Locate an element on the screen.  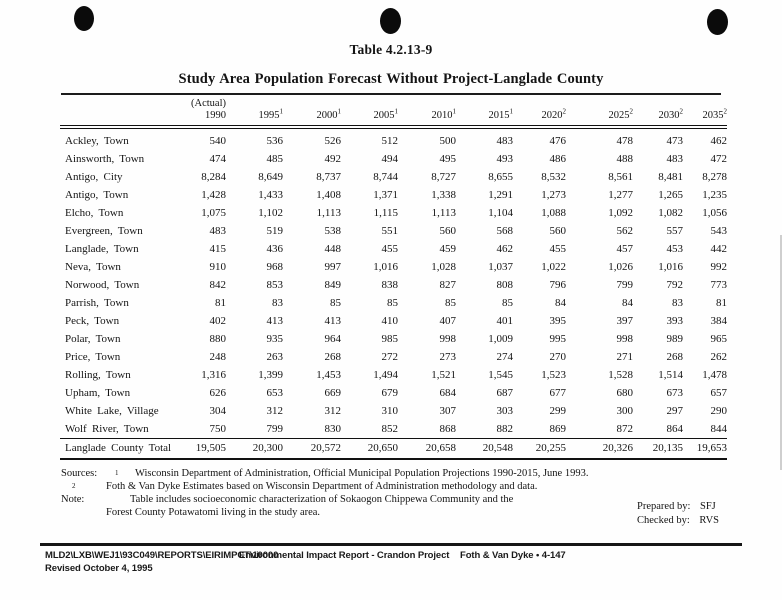
column-header: 20101 is located at coordinates (427, 113).